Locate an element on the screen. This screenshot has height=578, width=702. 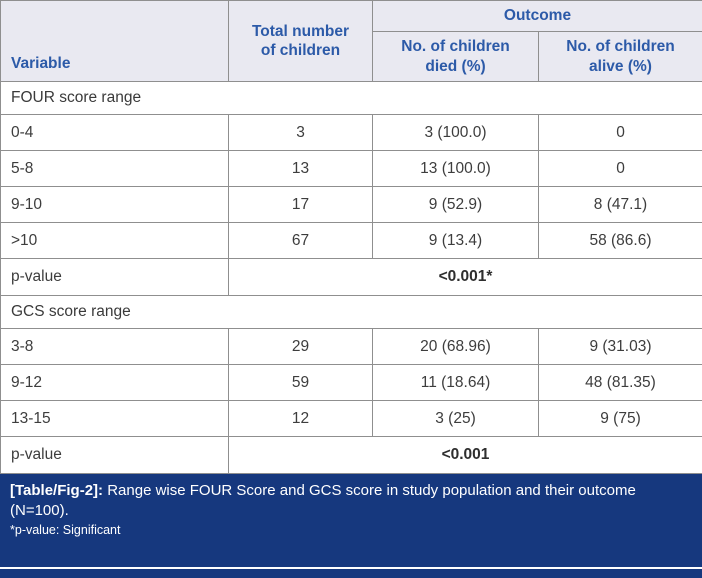
cell-total: 12 is located at coordinates (300, 418).